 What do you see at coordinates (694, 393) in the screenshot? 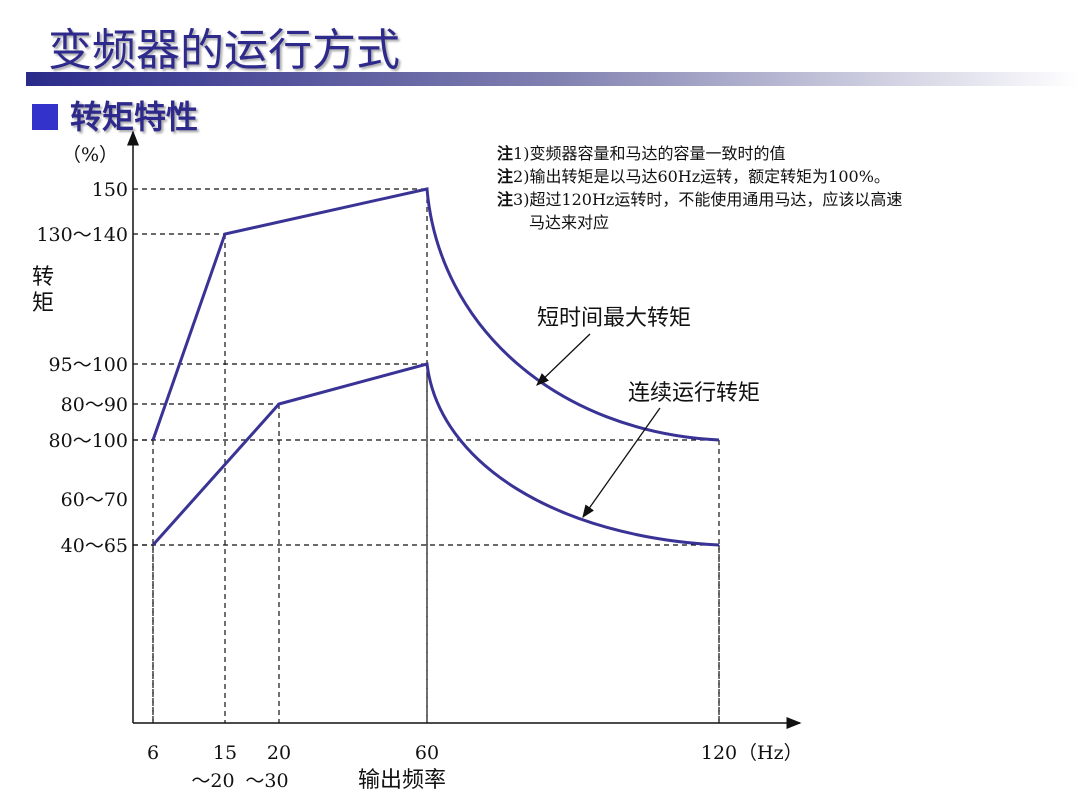
I see `series-label-continuous: 连续运行转矩` at bounding box center [694, 393].